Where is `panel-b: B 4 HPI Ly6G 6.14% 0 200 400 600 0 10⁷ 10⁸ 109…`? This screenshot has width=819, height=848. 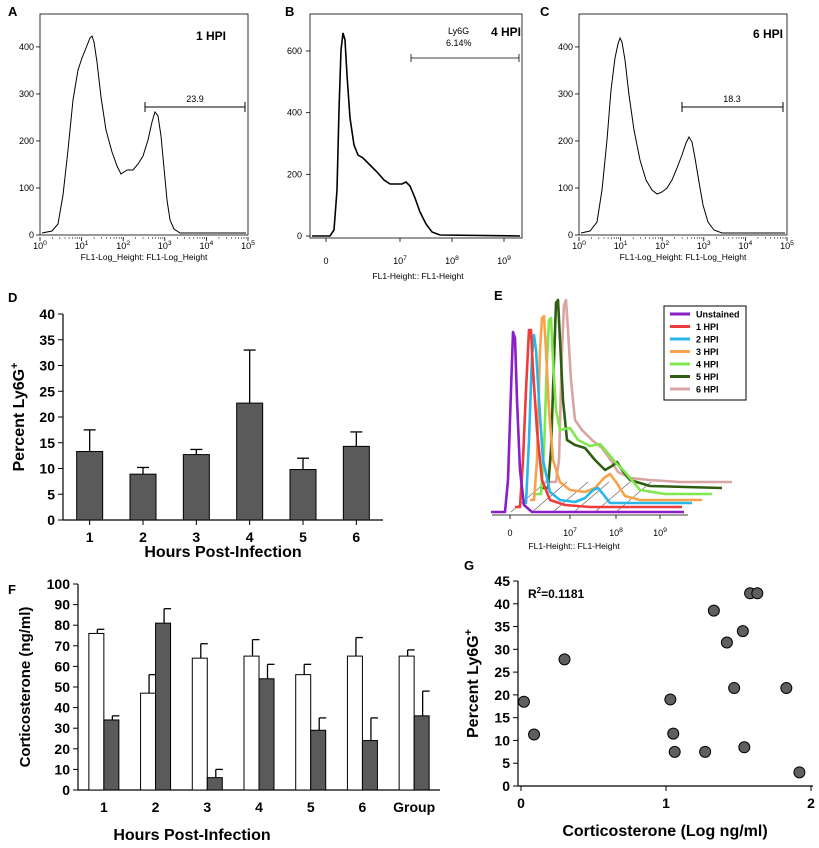 panel-b: B 4 HPI Ly6G 6.14% 0 200 400 600 0 10⁷ 10⁸ 109… is located at coordinates (404, 142).